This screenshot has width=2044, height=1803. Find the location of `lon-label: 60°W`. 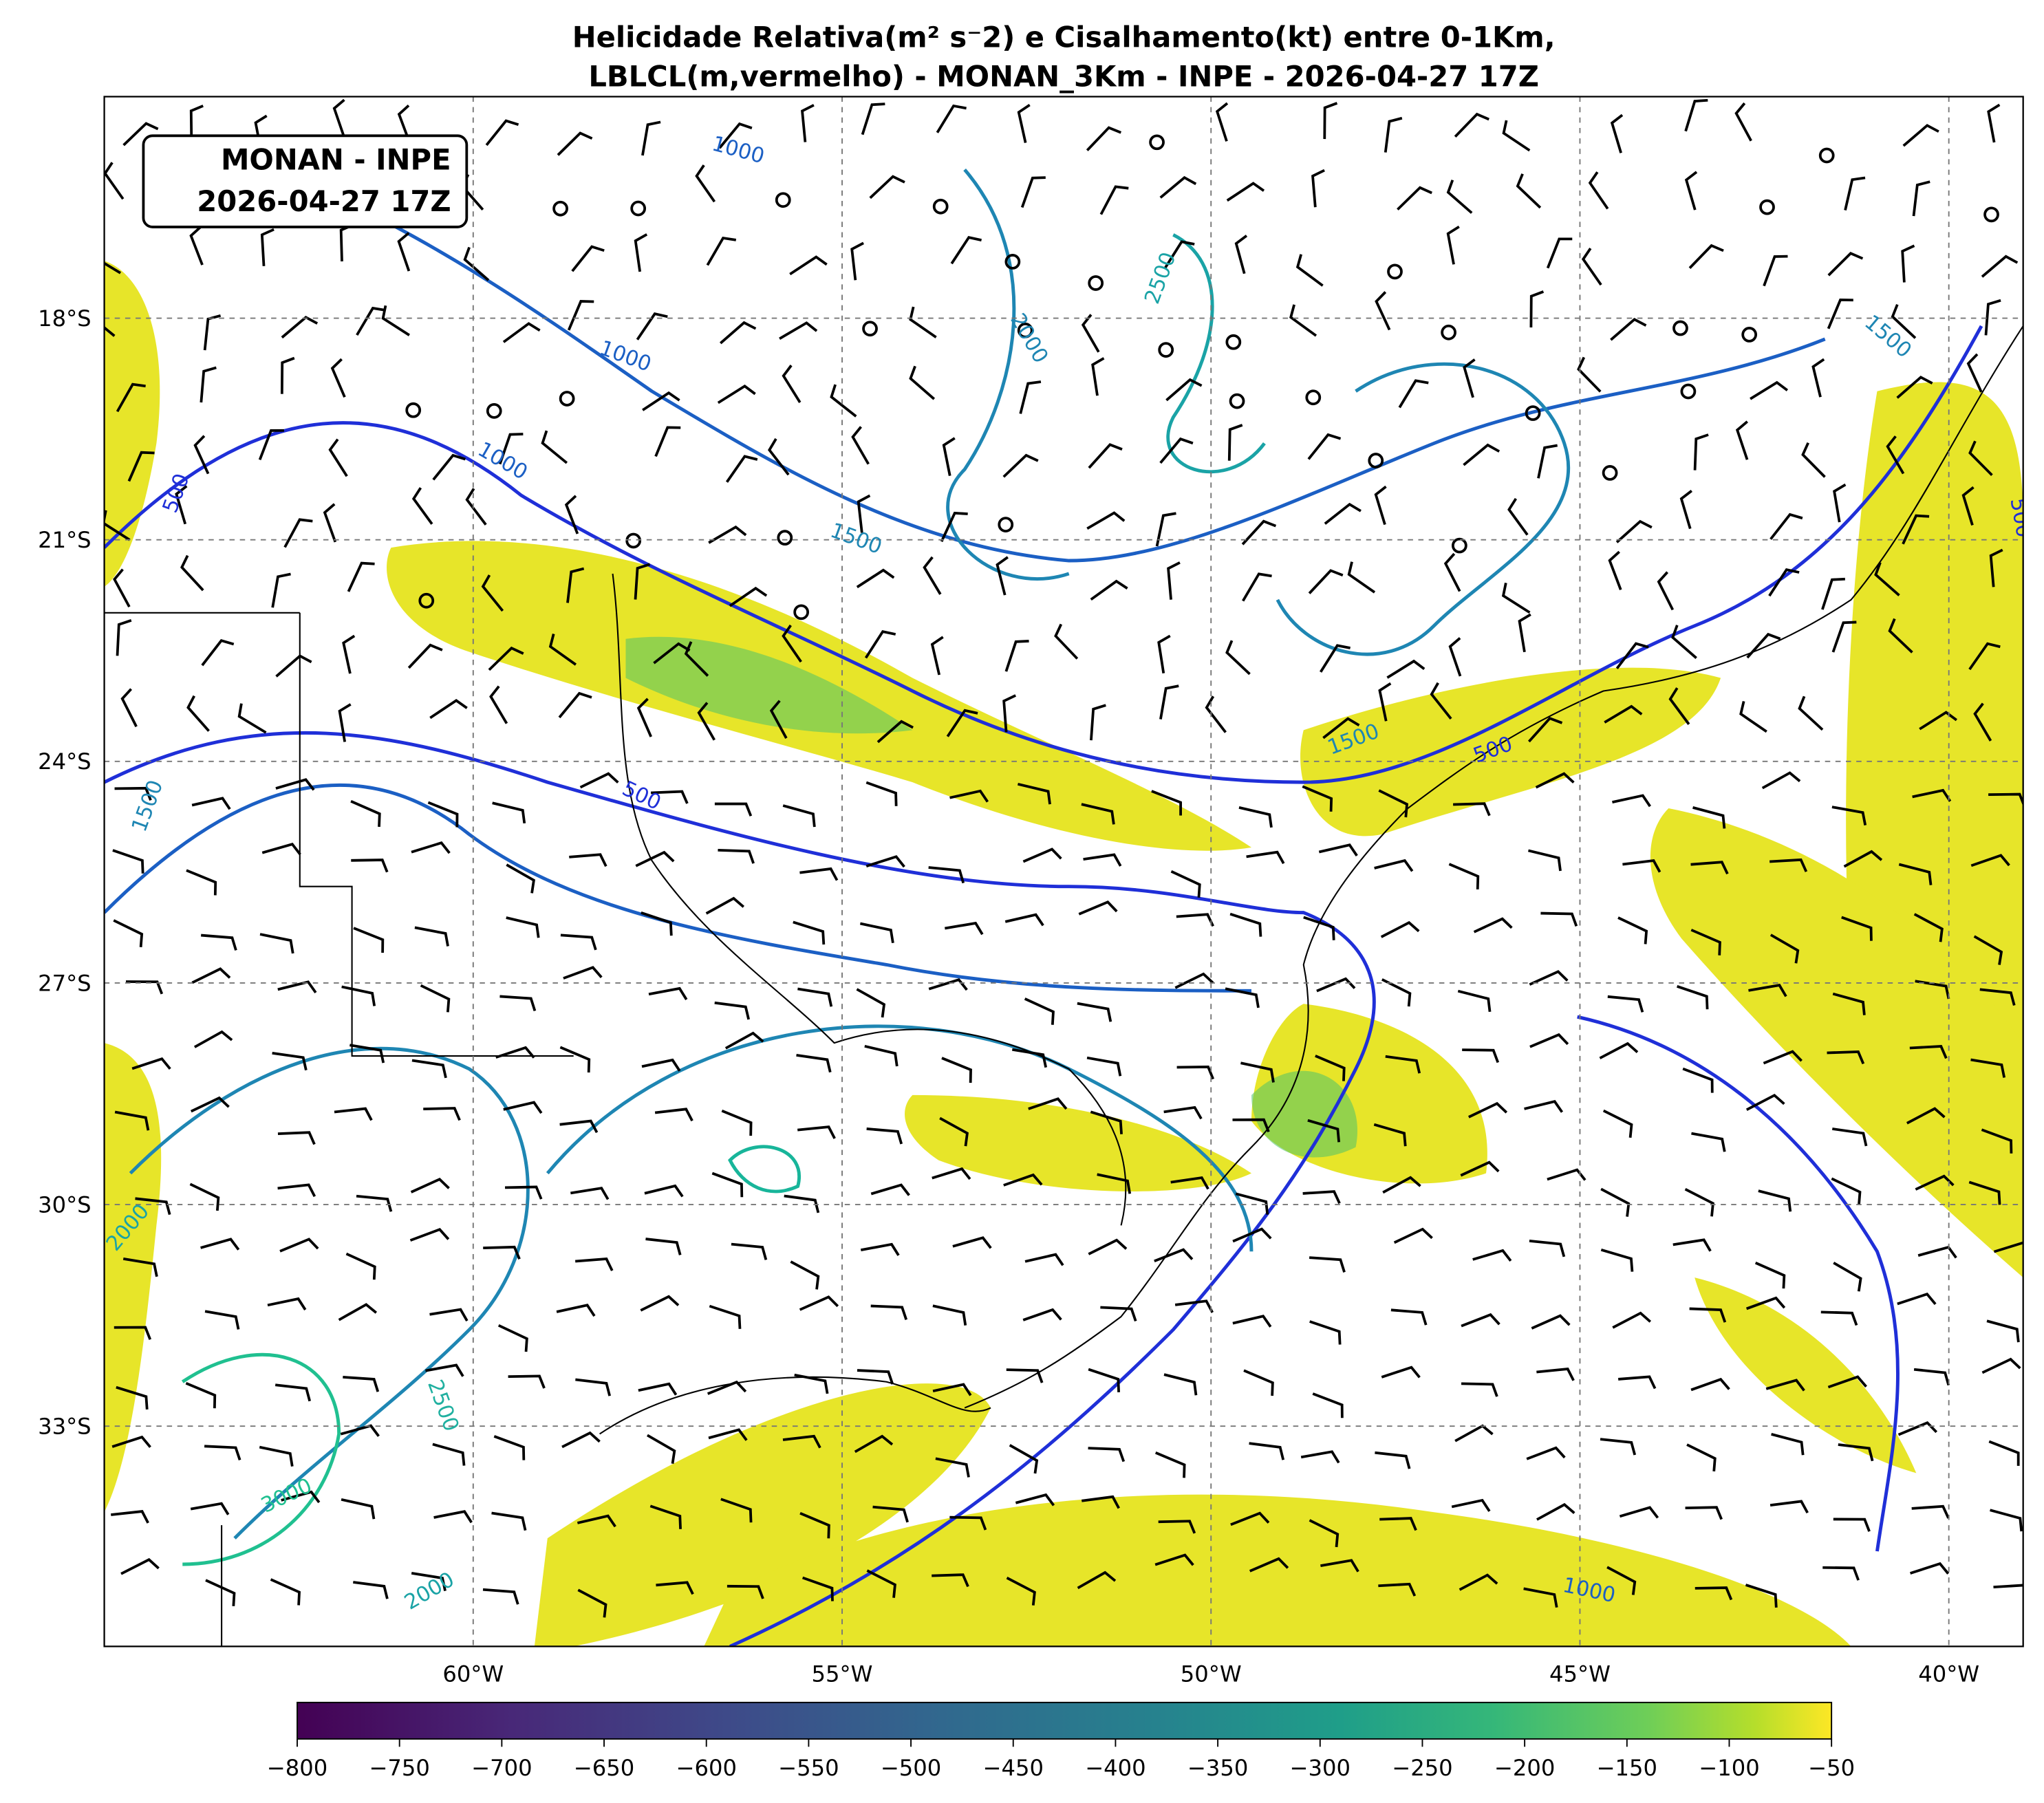

lon-label: 60°W is located at coordinates (473, 1674).